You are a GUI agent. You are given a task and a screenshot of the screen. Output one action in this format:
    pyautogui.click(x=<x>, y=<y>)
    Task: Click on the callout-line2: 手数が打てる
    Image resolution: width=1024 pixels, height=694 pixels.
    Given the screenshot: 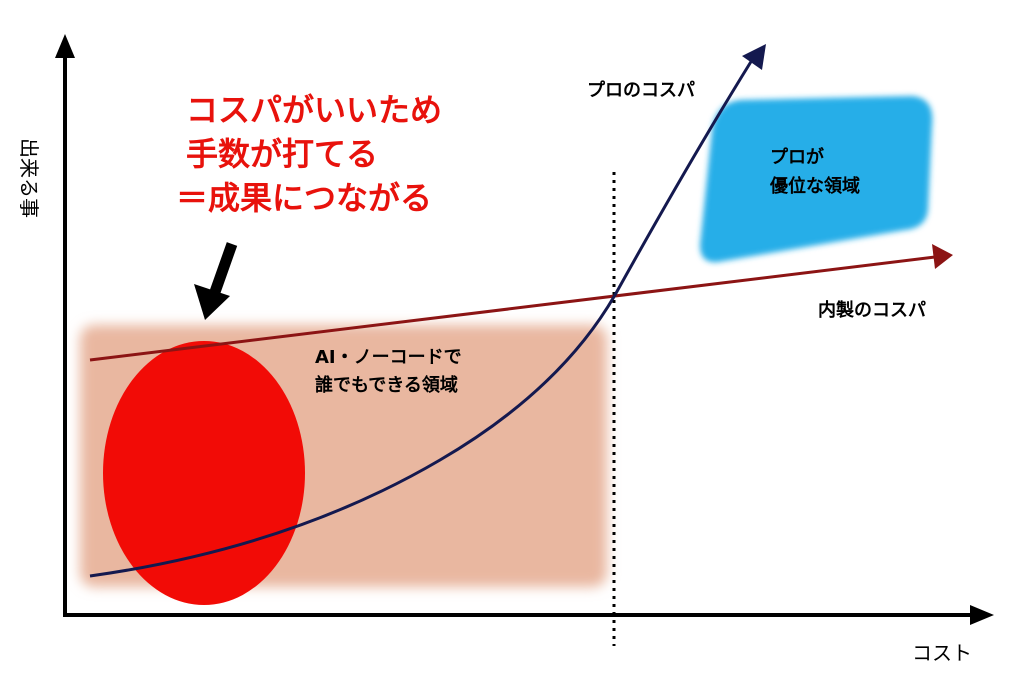 What is the action you would take?
    pyautogui.click(x=282, y=154)
    